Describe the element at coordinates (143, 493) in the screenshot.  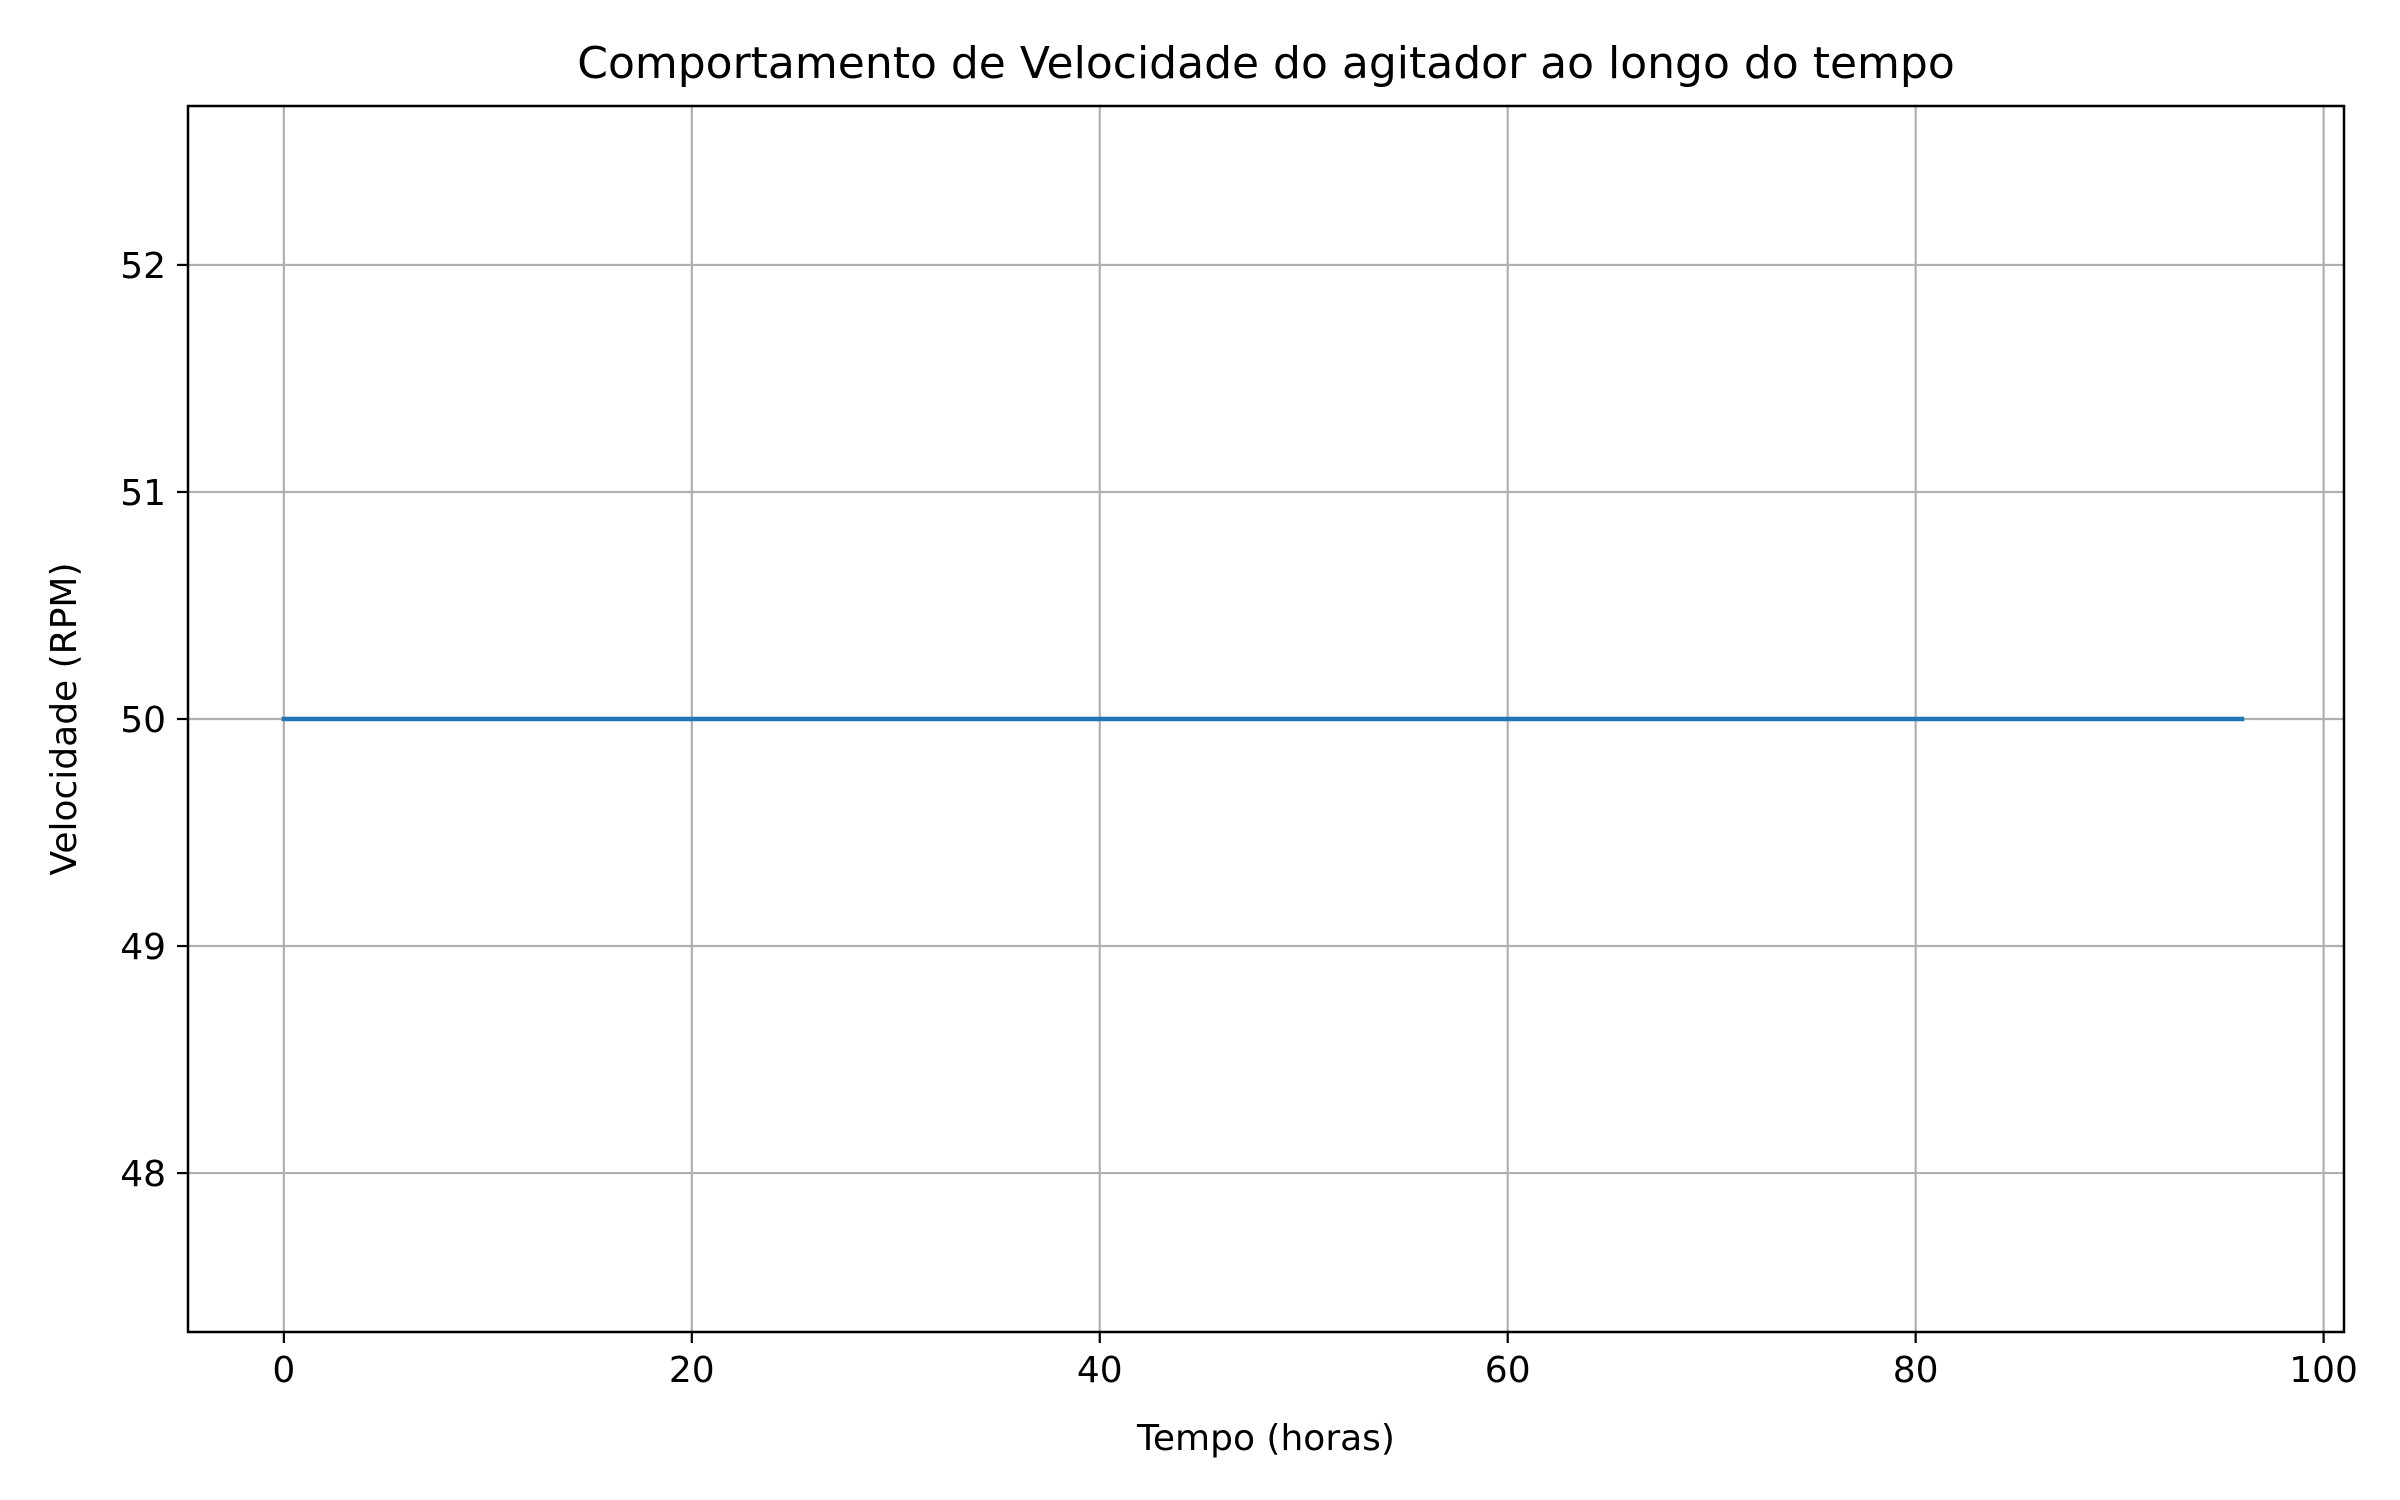
I see `y-tick-label: 51` at that location.